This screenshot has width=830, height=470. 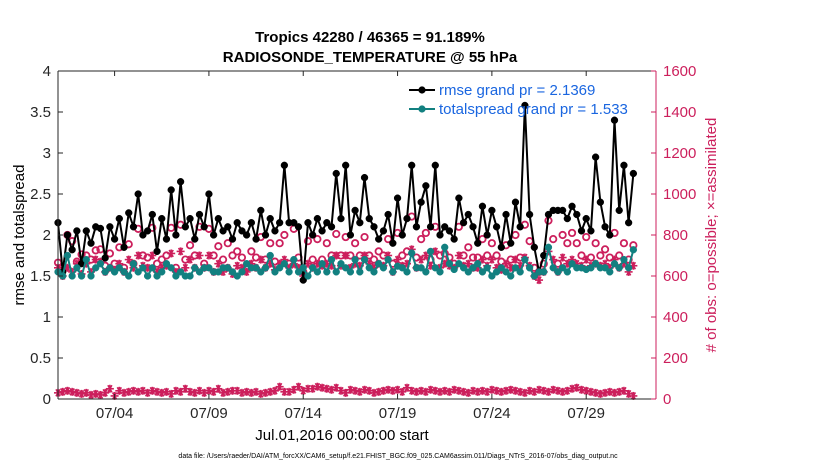 I want to click on y-tick-label-left: 2.5, so click(x=40, y=194).